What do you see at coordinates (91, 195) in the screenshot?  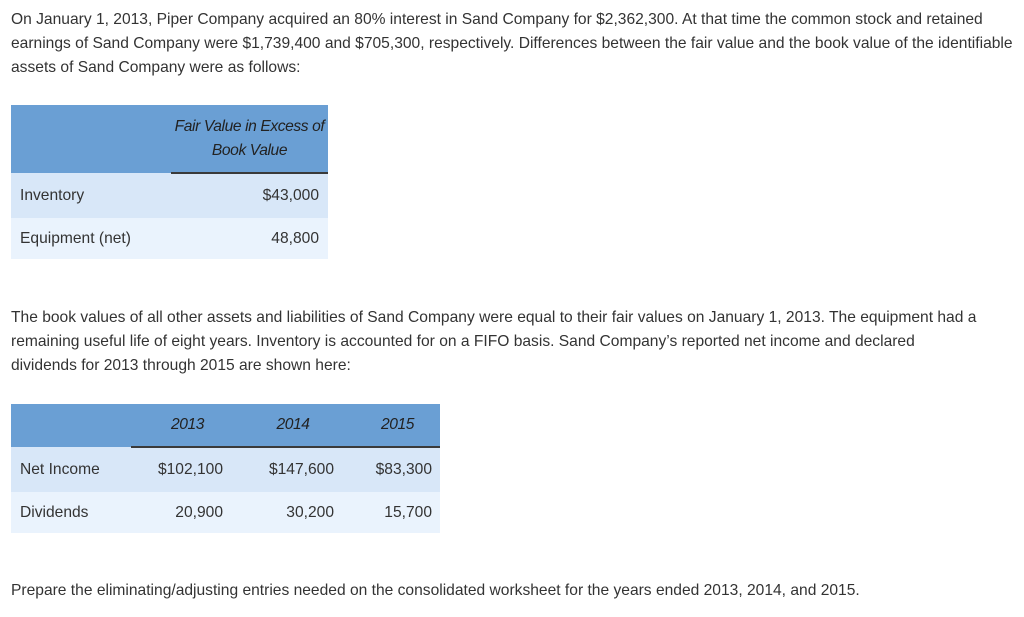 I see `row-label-inventory: Inventory` at bounding box center [91, 195].